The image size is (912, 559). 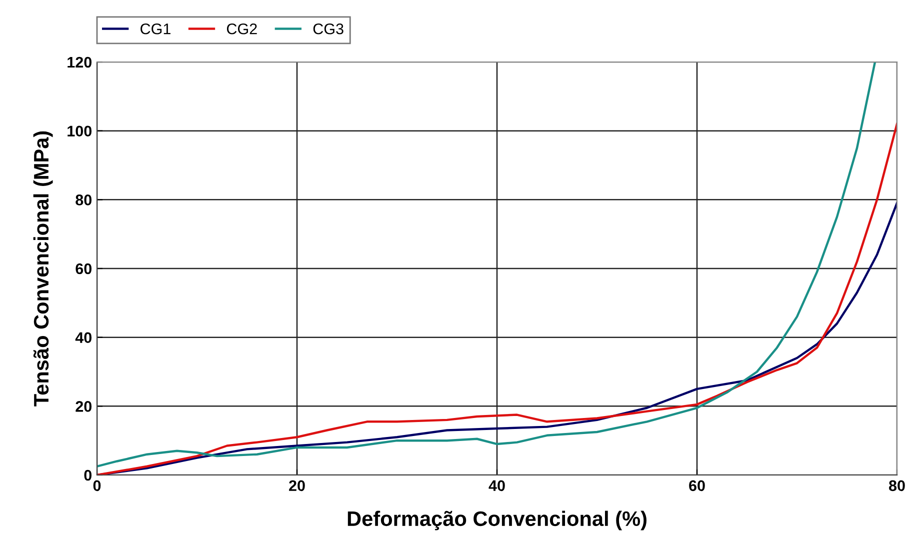 What do you see at coordinates (97, 486) in the screenshot?
I see `x-tick-label: 0` at bounding box center [97, 486].